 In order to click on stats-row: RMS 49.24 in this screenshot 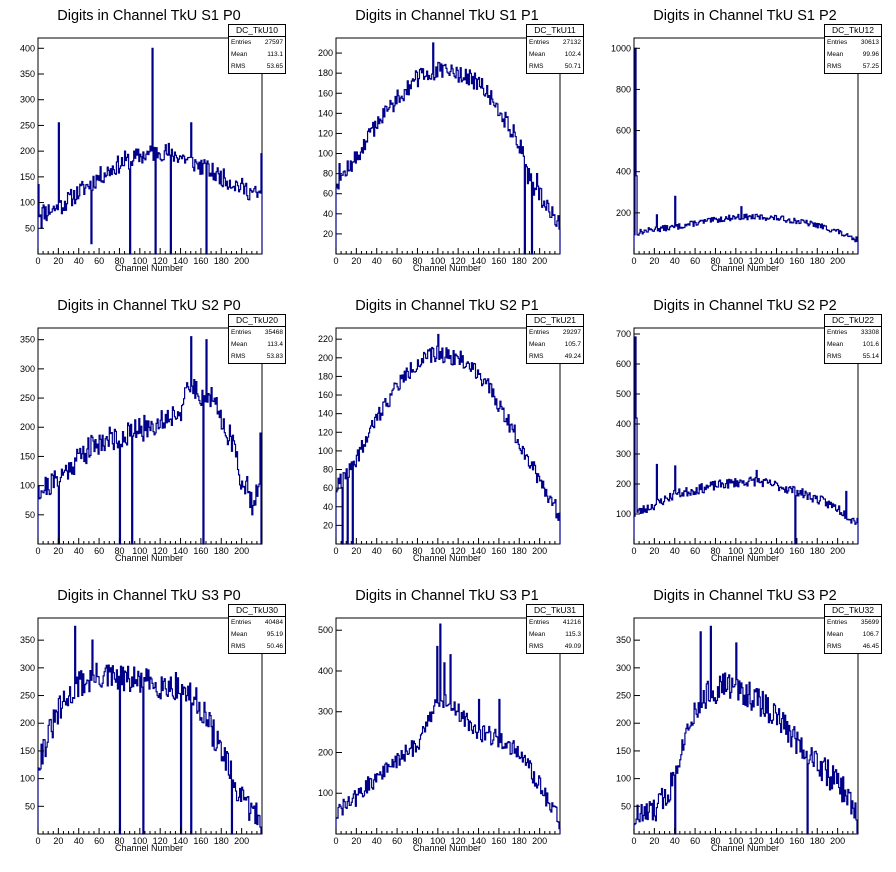, I will do `click(555, 357)`.